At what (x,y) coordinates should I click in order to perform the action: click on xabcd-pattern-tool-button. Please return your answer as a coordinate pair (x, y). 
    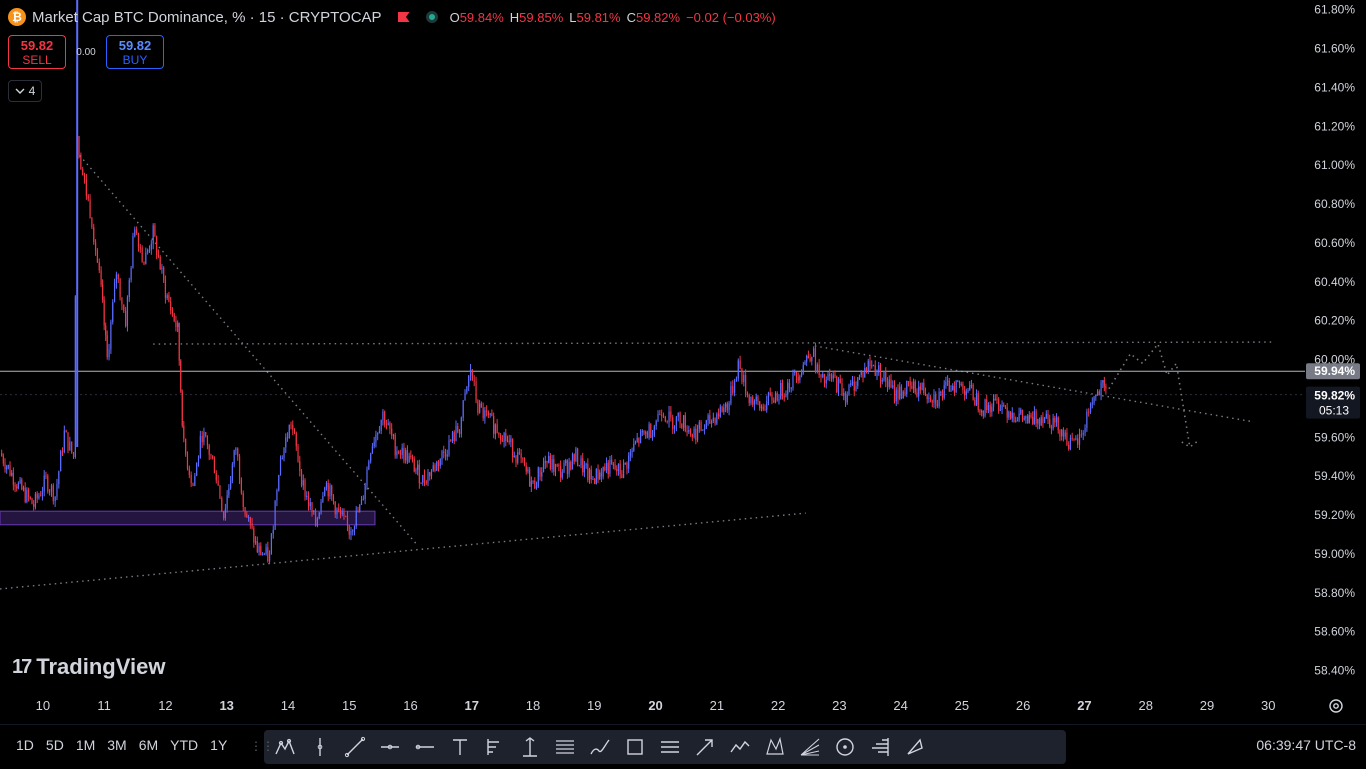
    Looking at the image, I should click on (775, 747).